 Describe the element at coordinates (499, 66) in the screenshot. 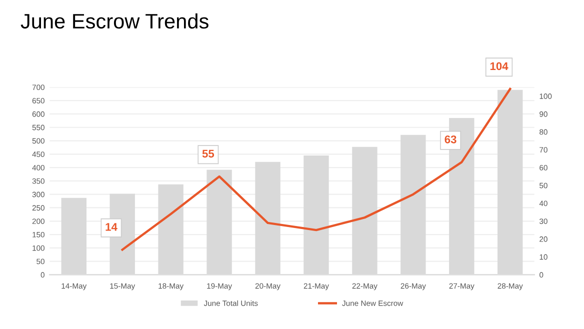

I see `data-label: 104` at that location.